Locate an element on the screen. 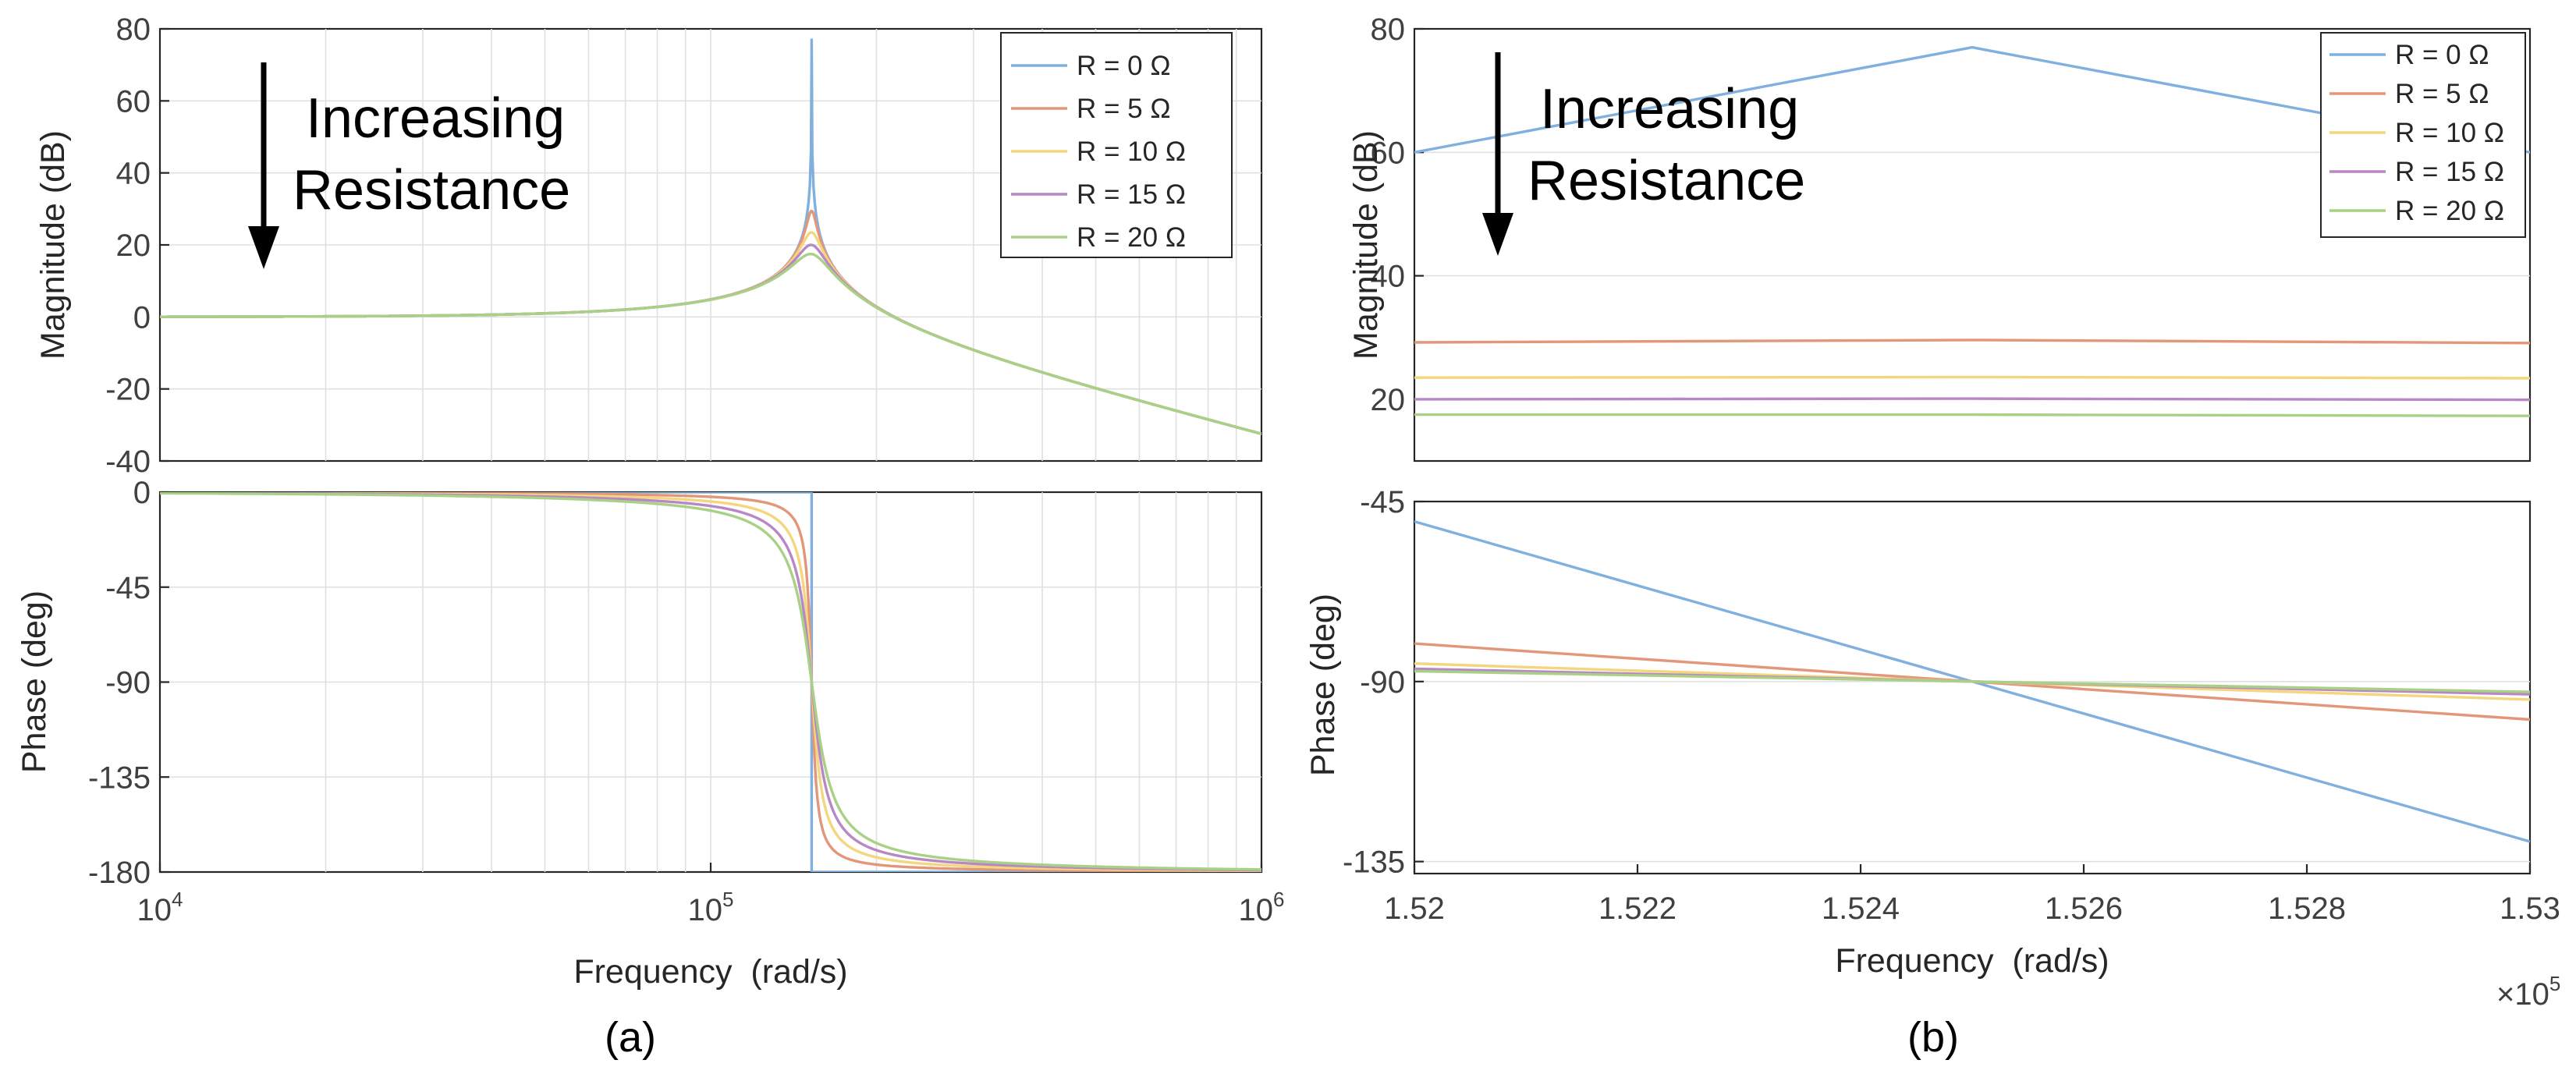  caption-a: (a) is located at coordinates (630, 1037).